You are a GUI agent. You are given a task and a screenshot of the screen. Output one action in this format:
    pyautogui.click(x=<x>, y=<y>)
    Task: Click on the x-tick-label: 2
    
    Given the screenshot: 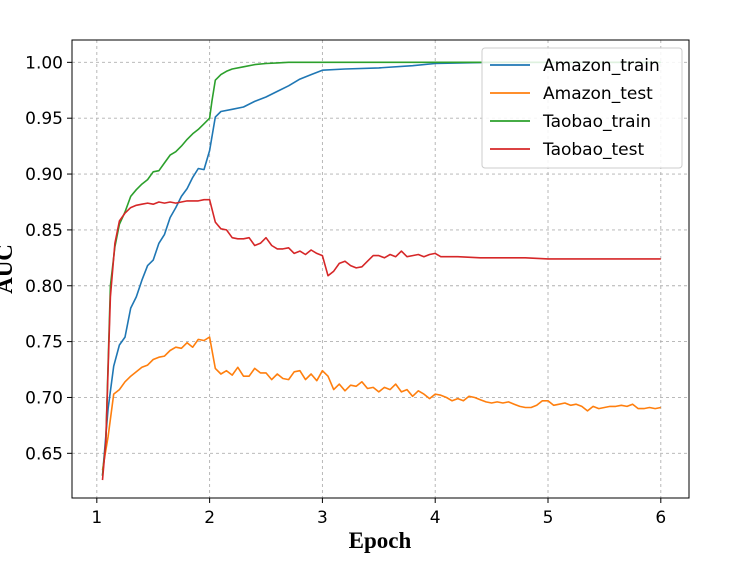 What is the action you would take?
    pyautogui.click(x=209, y=518)
    